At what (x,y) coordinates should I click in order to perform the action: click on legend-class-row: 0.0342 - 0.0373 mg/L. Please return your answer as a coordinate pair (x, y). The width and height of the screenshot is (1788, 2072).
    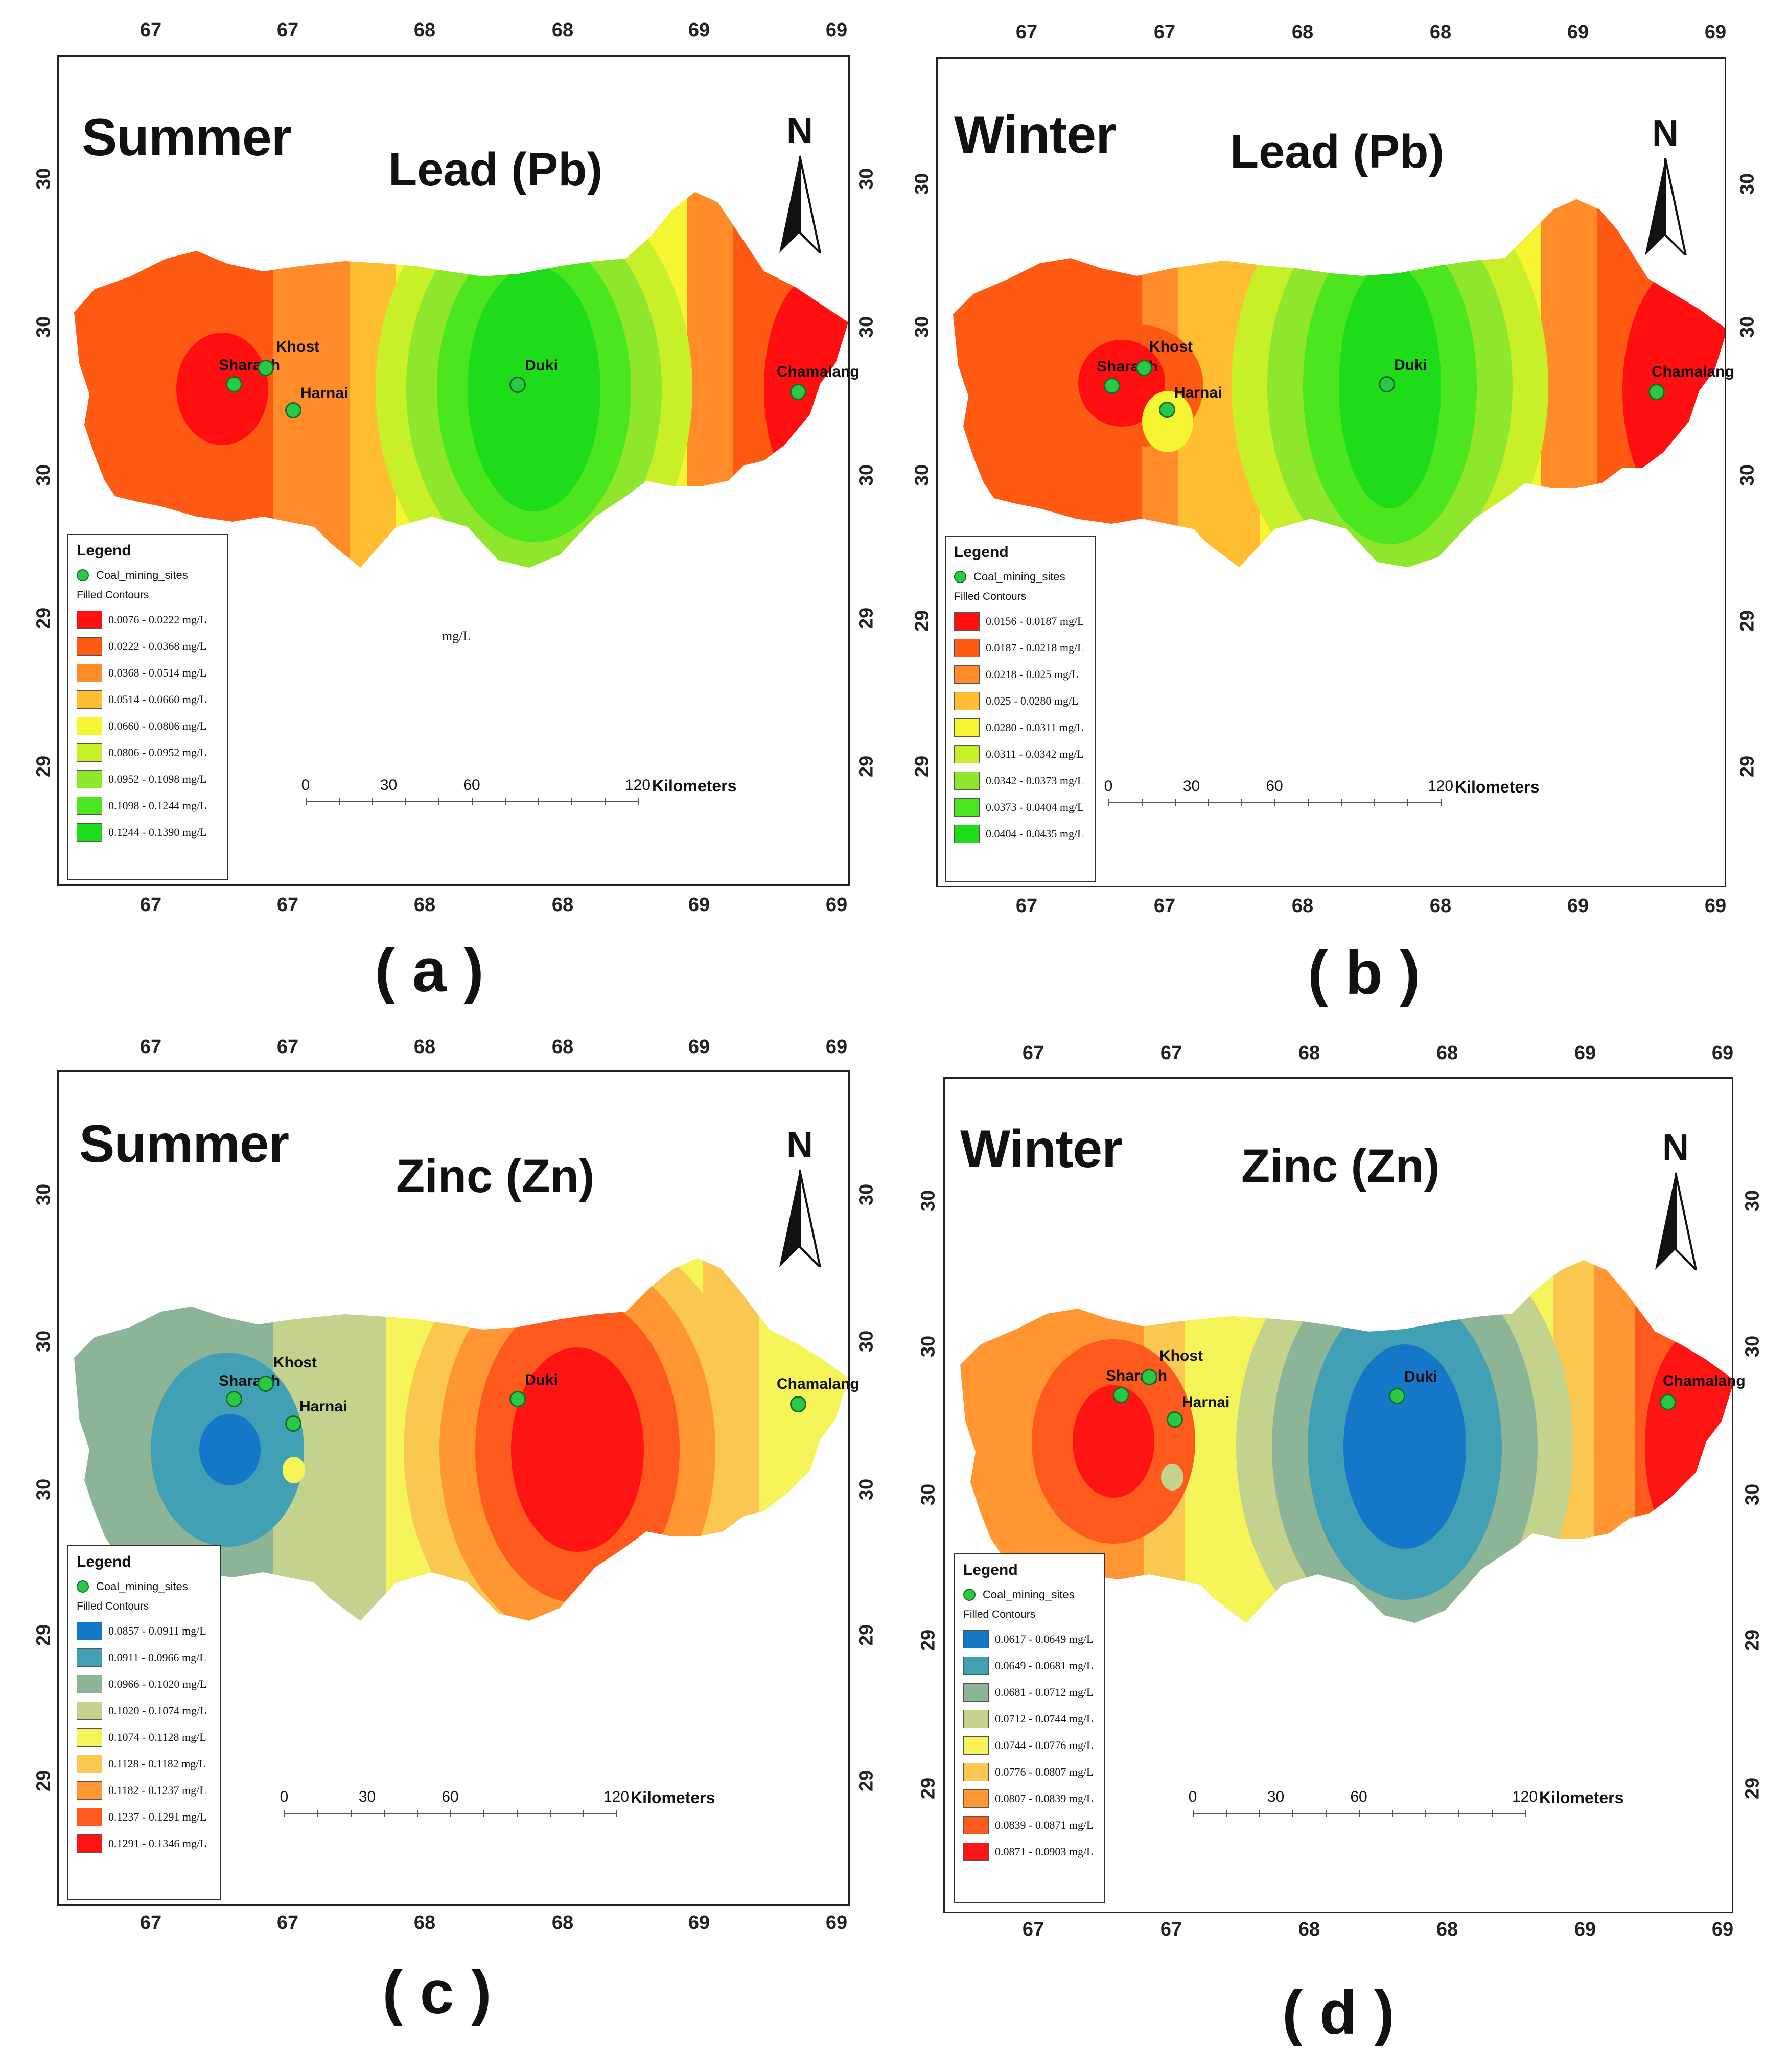
    Looking at the image, I should click on (1021, 780).